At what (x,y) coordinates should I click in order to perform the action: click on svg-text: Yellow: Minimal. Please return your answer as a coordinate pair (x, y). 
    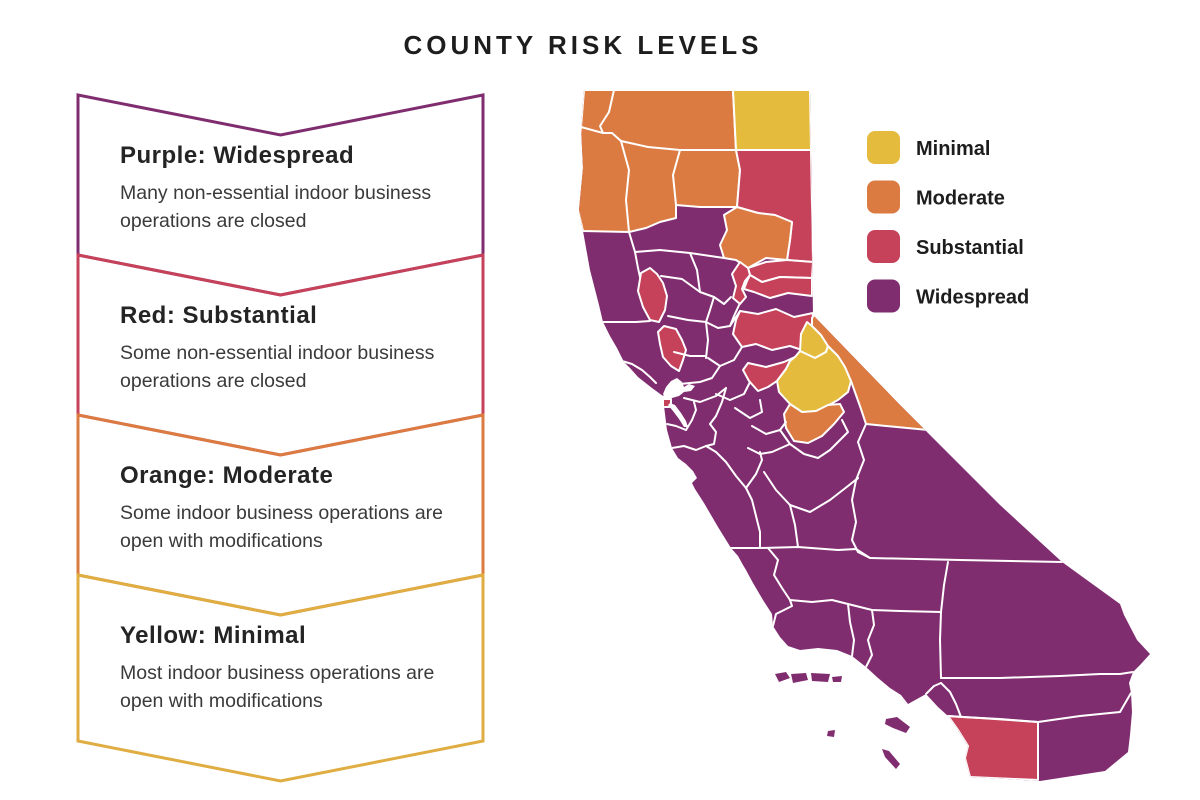
    Looking at the image, I should click on (213, 635).